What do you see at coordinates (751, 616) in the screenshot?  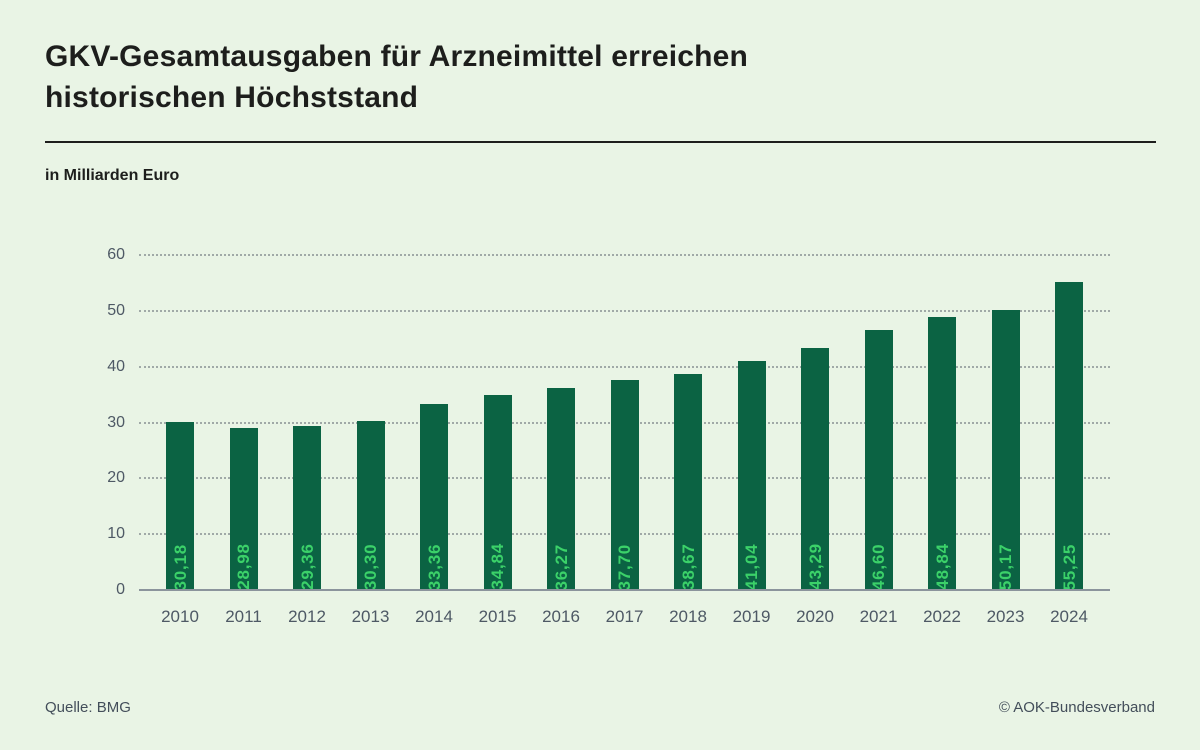 I see `x-tick-label: 2019` at bounding box center [751, 616].